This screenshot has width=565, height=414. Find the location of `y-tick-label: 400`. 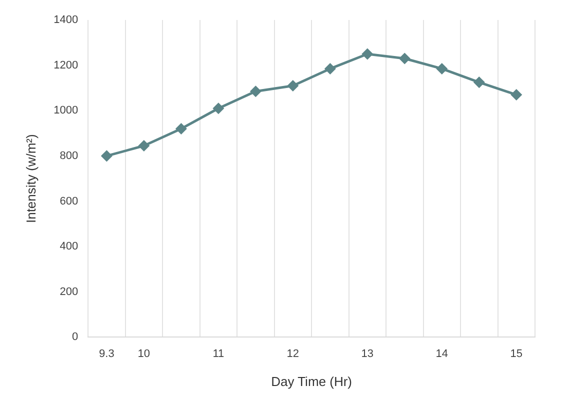

y-tick-label: 400 is located at coordinates (69, 246).